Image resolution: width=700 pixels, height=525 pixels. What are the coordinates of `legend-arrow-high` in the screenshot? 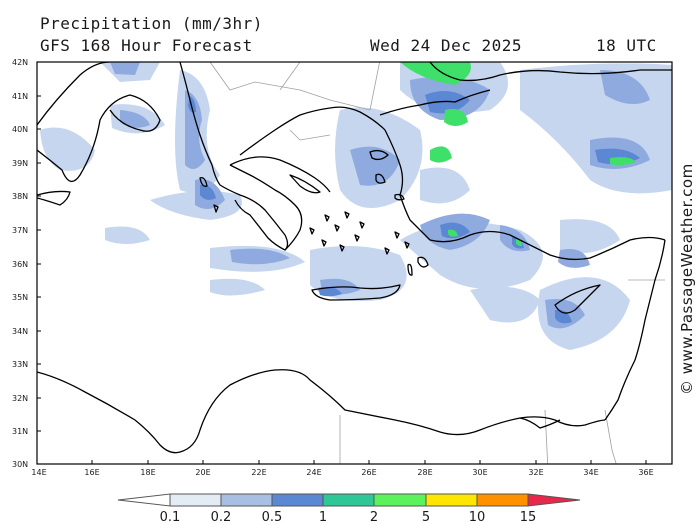 It's located at (554, 500).